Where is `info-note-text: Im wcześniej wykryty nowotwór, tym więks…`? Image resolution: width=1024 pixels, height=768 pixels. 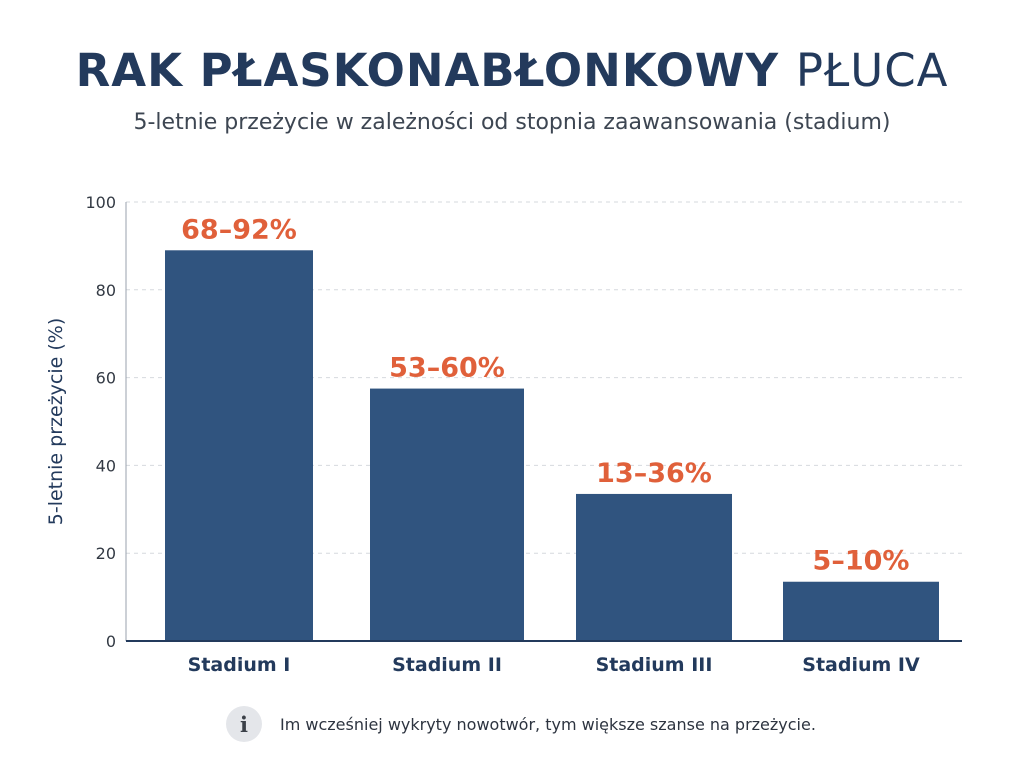
info-note-text: Im wcześniej wykryty nowotwór, tym więks… is located at coordinates (548, 724).